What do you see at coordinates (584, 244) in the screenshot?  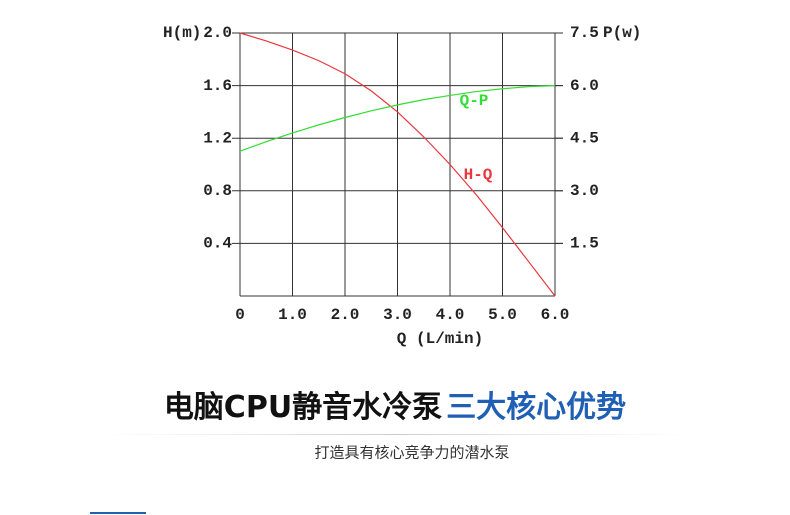 I see `y2-tick-label: 1.5` at bounding box center [584, 244].